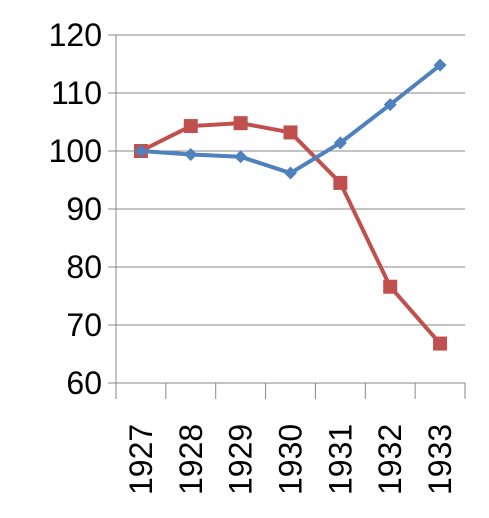 The height and width of the screenshot is (518, 489). I want to click on y-tick-label-70: 70, so click(84, 325).